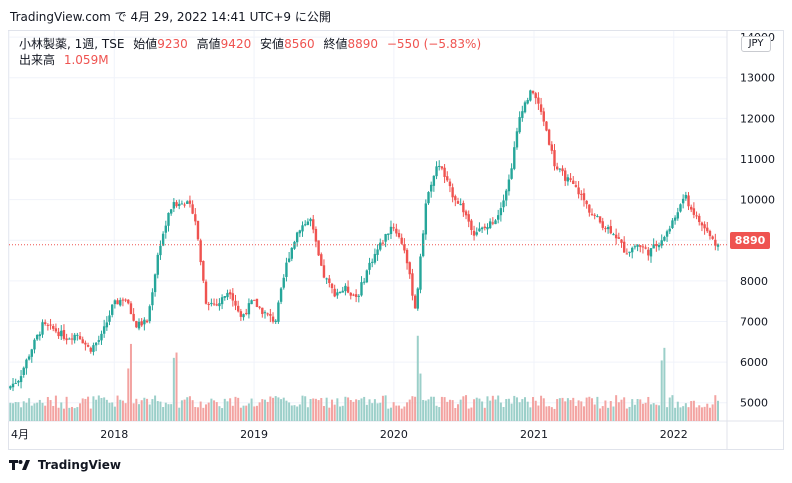 This screenshot has height=483, width=792. Describe the element at coordinates (19, 464) in the screenshot. I see `tradingview-logo-icon` at that location.